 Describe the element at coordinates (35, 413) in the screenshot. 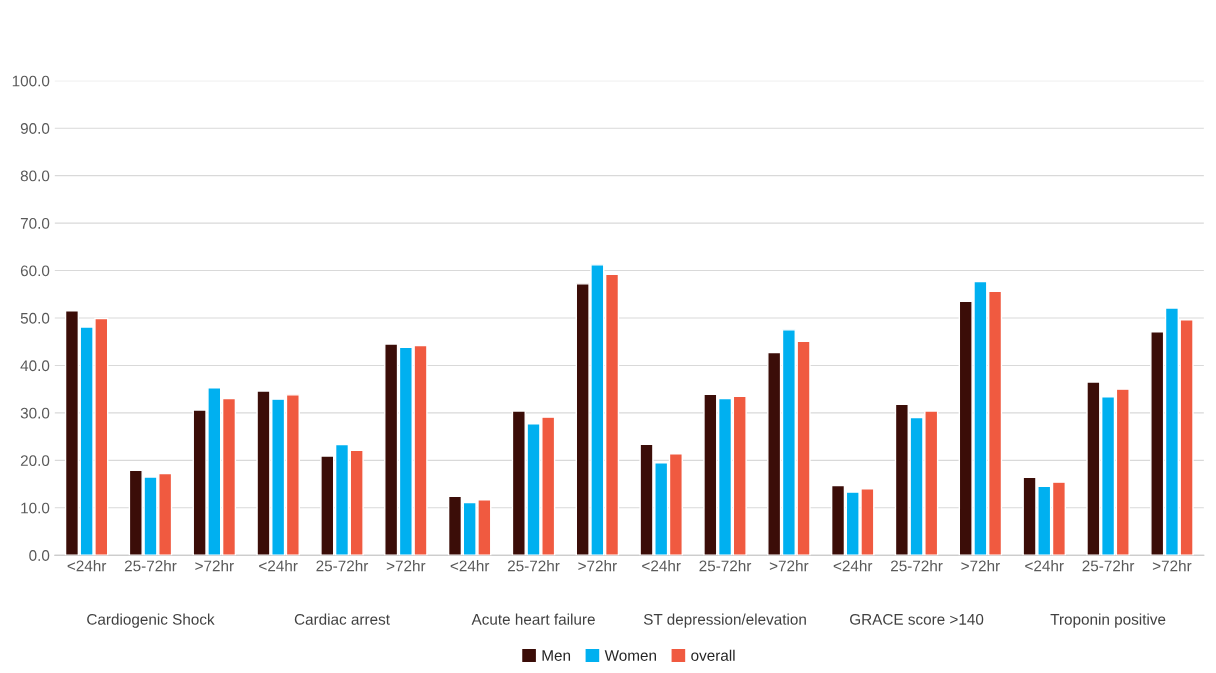

I see `y-tick-label: 30.0` at that location.